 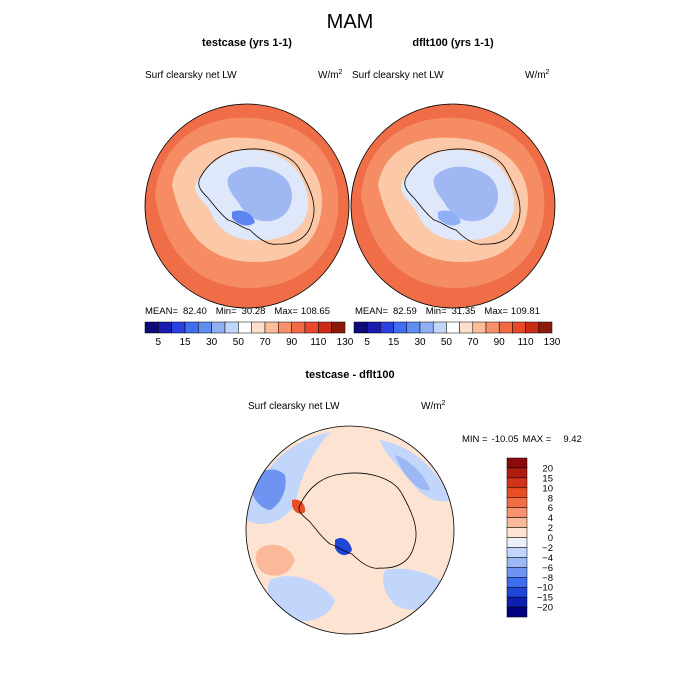 What do you see at coordinates (547, 488) in the screenshot?
I see `colorbar-tick-label: 10` at bounding box center [547, 488].